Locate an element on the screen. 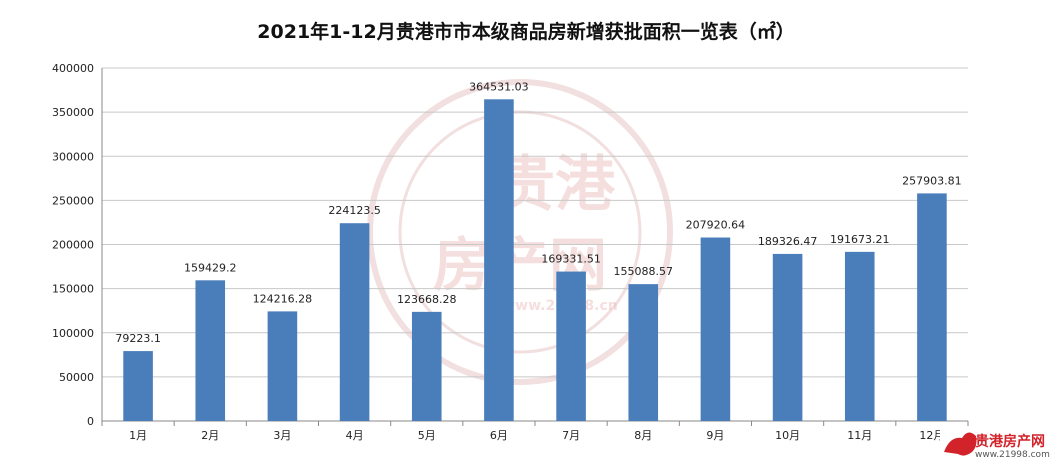  logo-name: 贵港房产网 is located at coordinates (1010, 441).